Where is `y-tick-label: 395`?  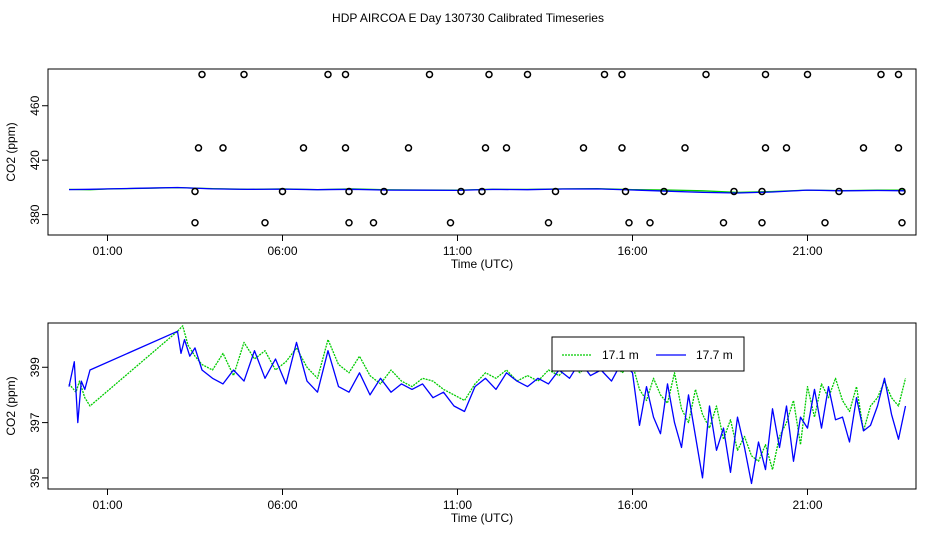 y-tick-label: 395 is located at coordinates (35, 478).